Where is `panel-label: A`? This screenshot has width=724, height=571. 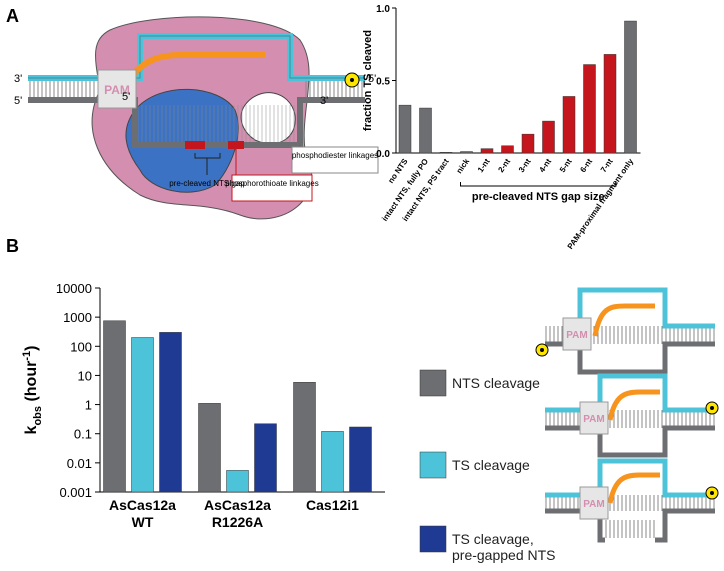
panel-label: A is located at coordinates (12, 16).